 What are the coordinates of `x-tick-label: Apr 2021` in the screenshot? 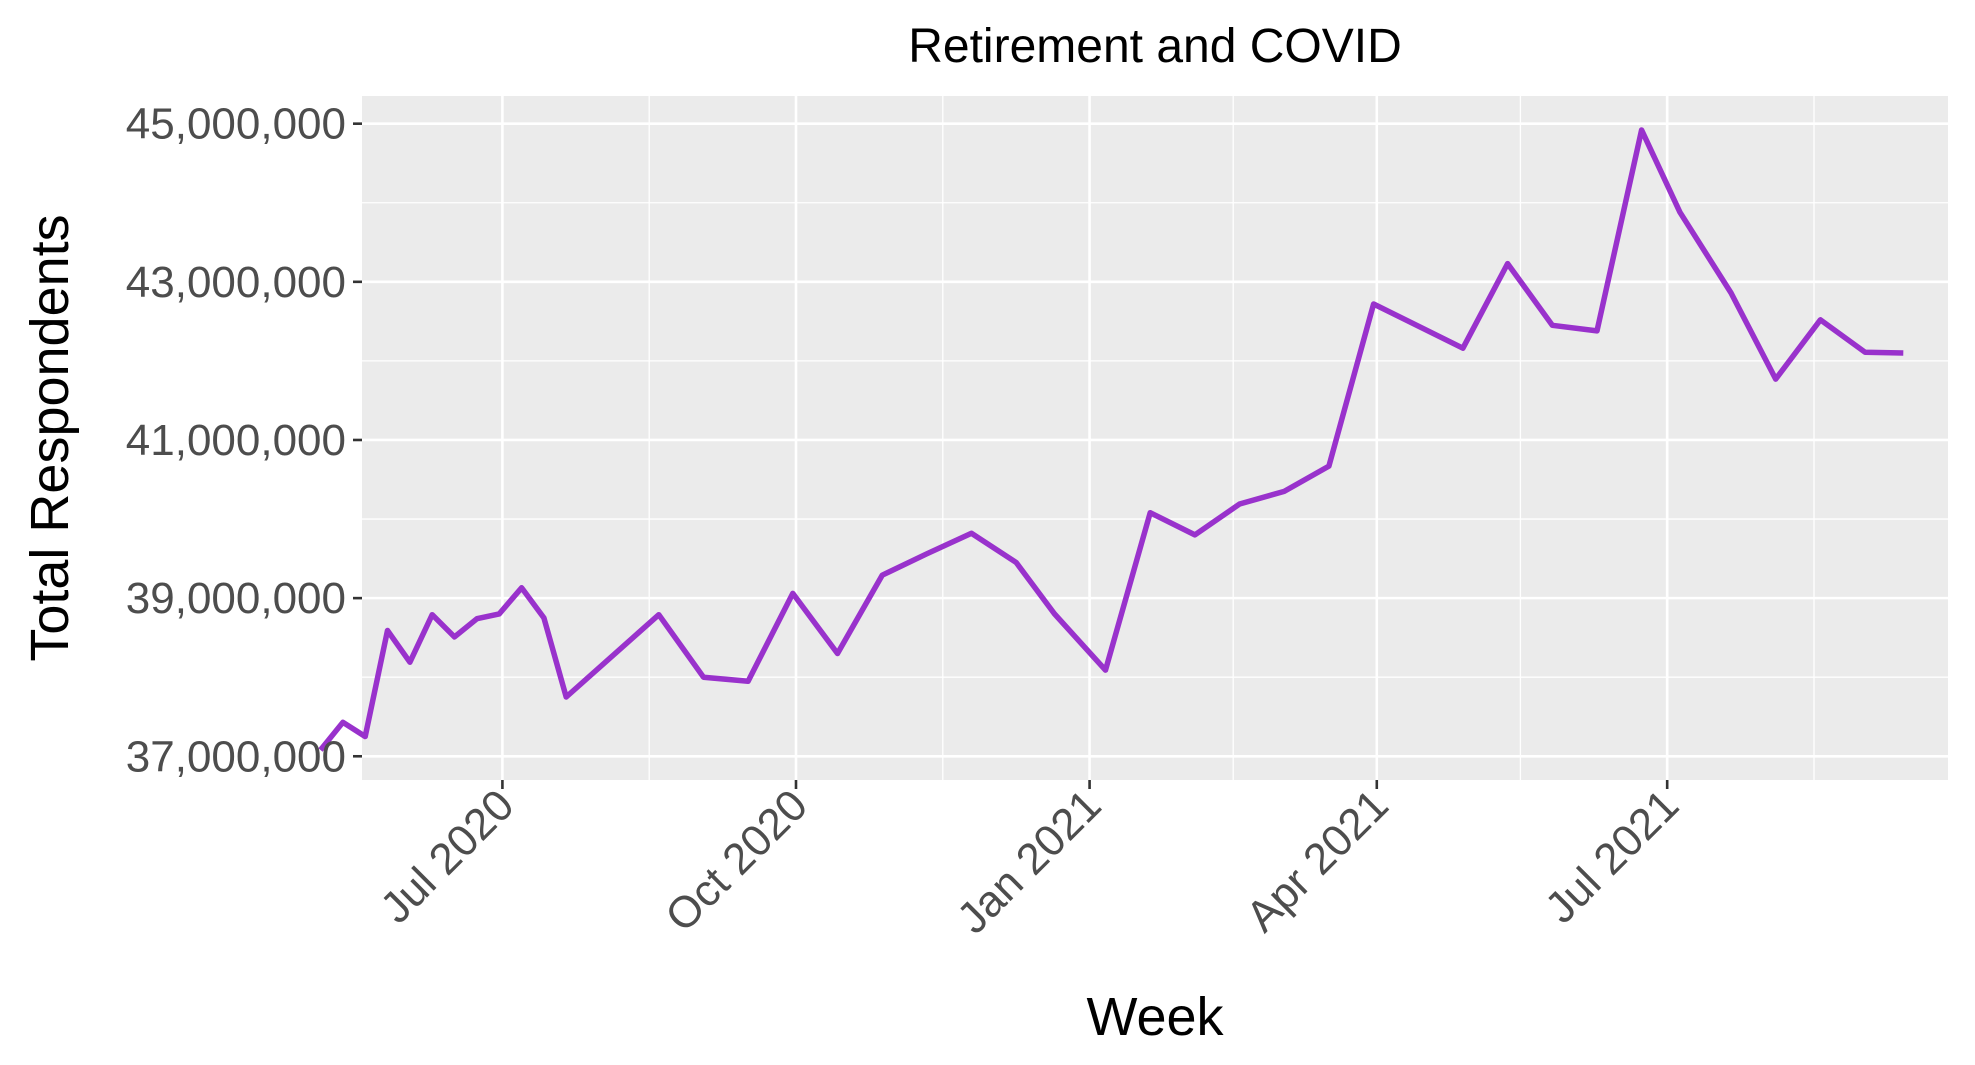 It's located at (1317, 860).